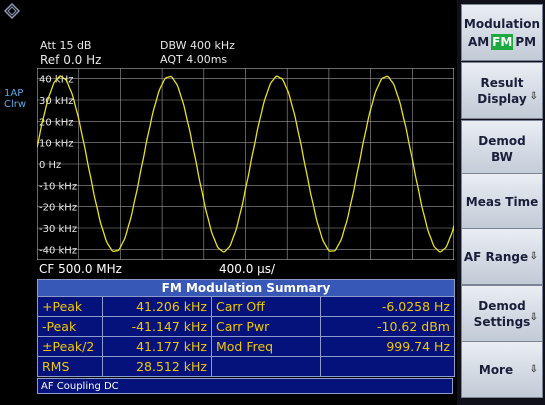  I want to click on row-label: Carr Off, so click(266, 306).